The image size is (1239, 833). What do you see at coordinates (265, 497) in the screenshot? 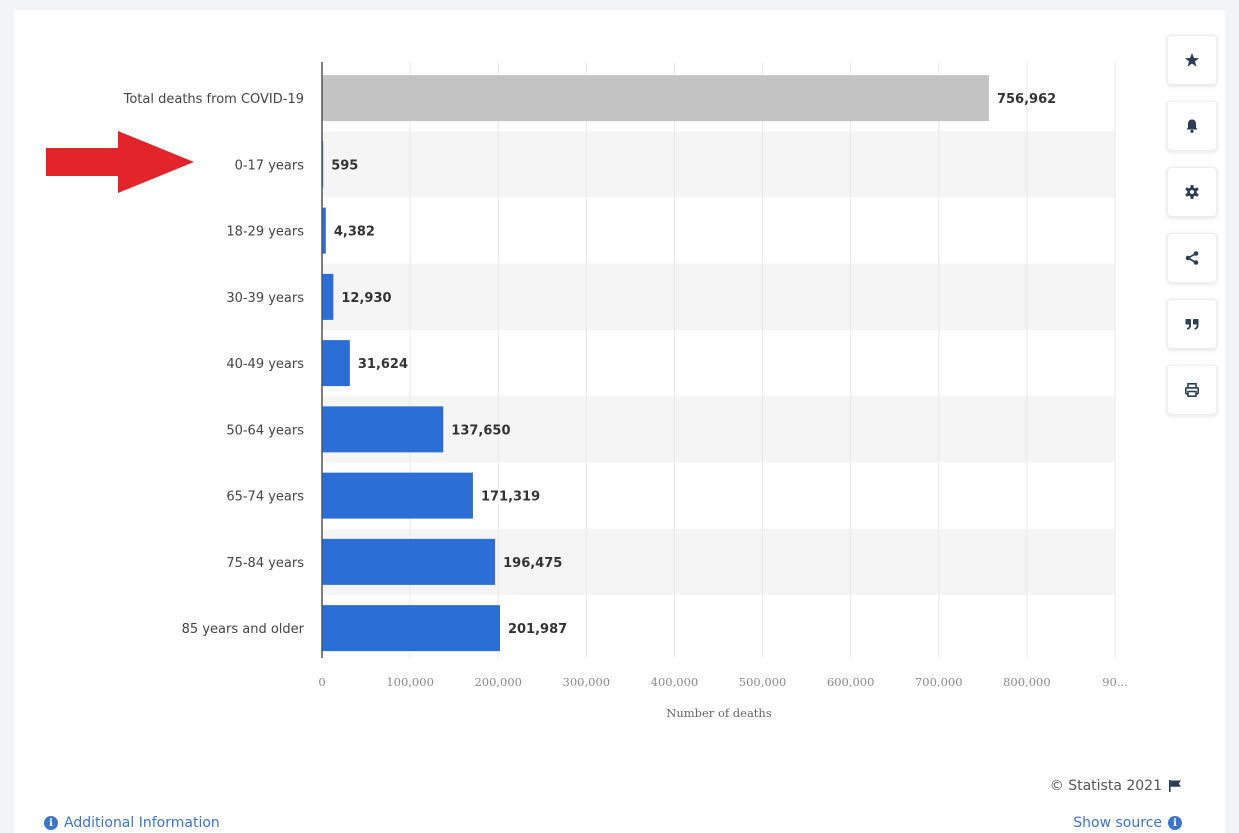
I see `category-label: 65-74 years` at bounding box center [265, 497].